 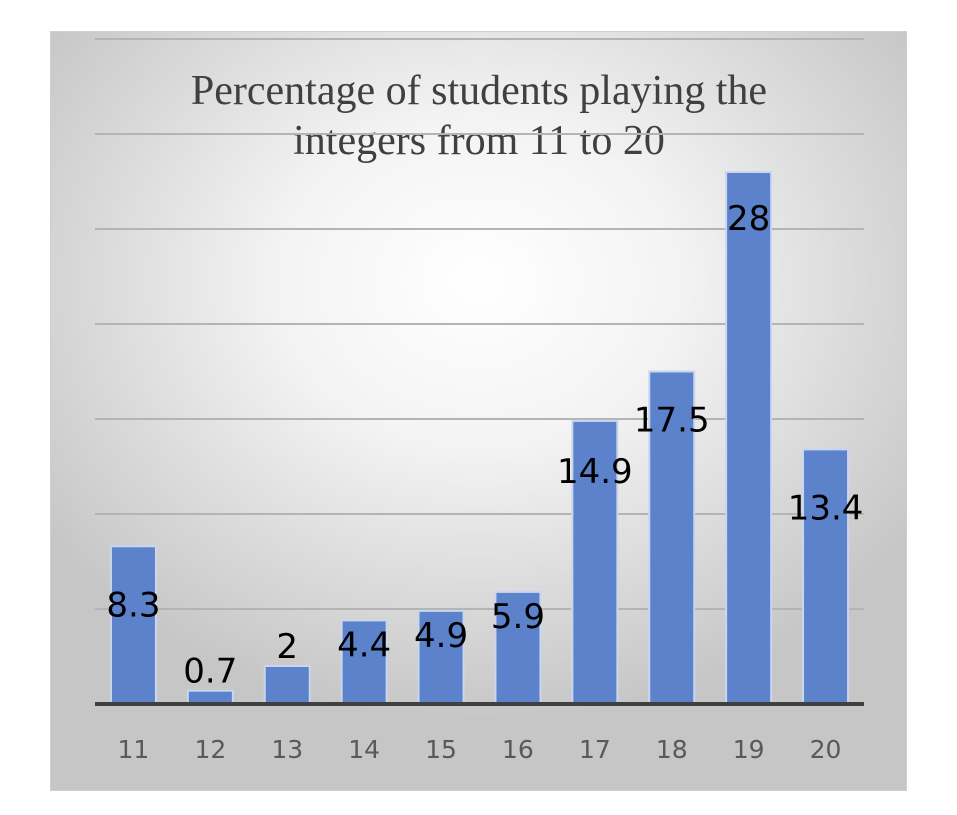 What do you see at coordinates (826, 508) in the screenshot?
I see `data-label: 13.4` at bounding box center [826, 508].